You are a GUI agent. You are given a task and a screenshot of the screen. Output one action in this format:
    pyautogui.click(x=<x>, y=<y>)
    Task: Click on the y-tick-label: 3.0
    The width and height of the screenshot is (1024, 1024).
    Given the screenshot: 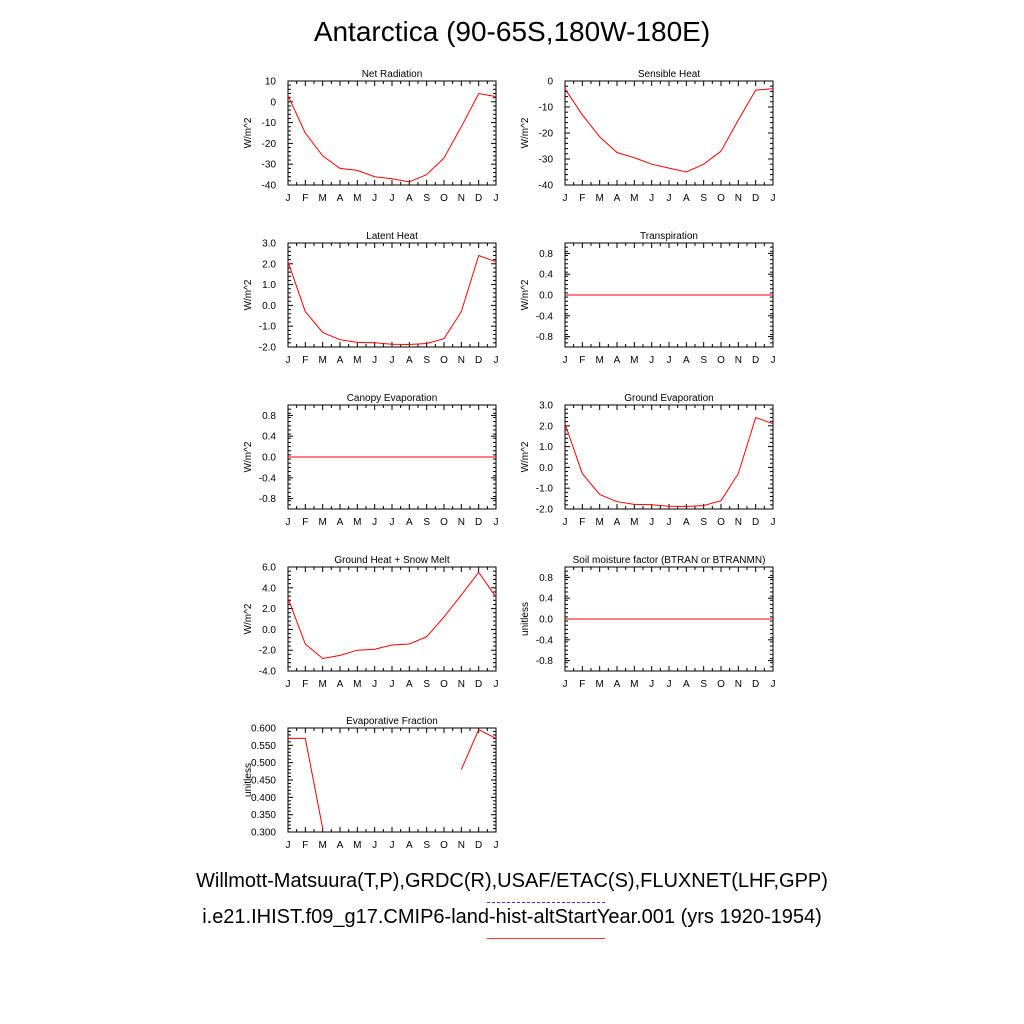 What is the action you would take?
    pyautogui.click(x=546, y=406)
    